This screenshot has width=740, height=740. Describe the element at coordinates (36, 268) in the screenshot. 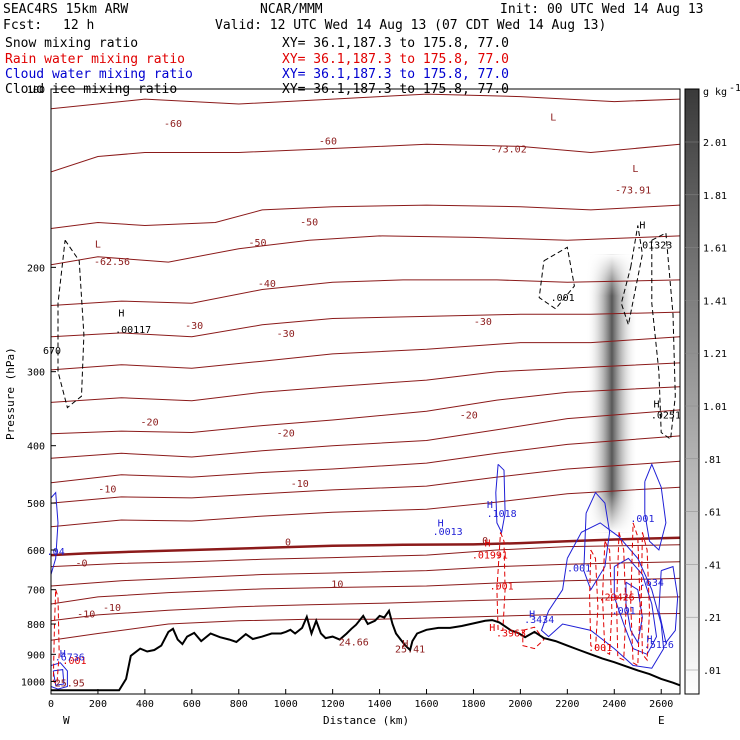

I see `y-tick-label: 200` at that location.